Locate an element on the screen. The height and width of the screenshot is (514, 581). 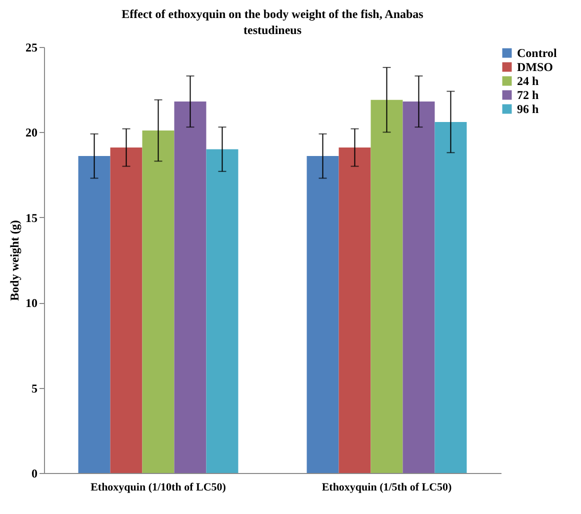
y-tick-label: 25 is located at coordinates (32, 47).